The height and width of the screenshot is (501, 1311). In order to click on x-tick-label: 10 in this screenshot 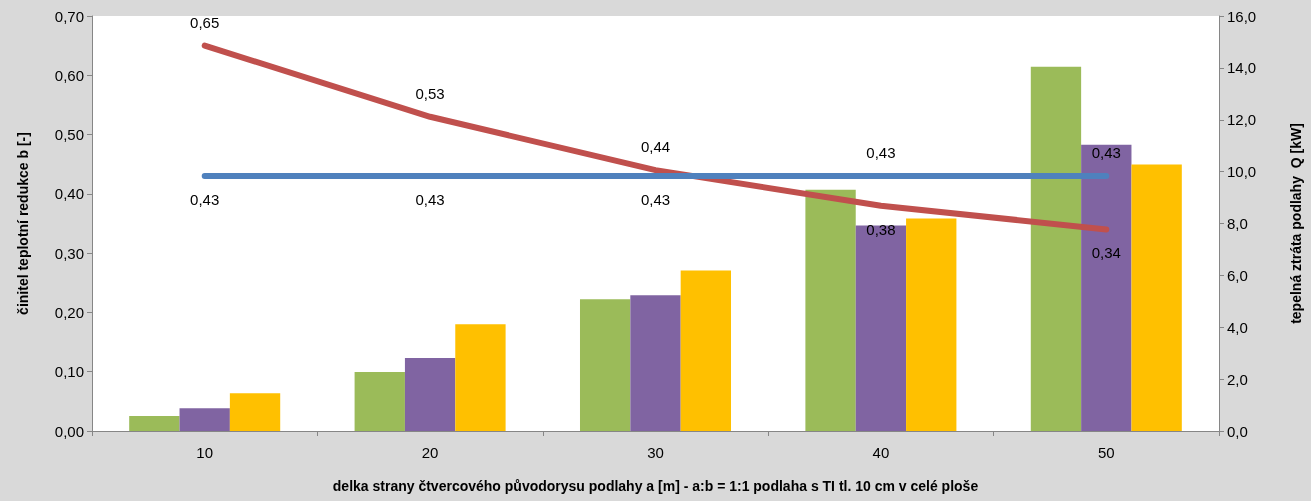, I will do `click(205, 452)`.